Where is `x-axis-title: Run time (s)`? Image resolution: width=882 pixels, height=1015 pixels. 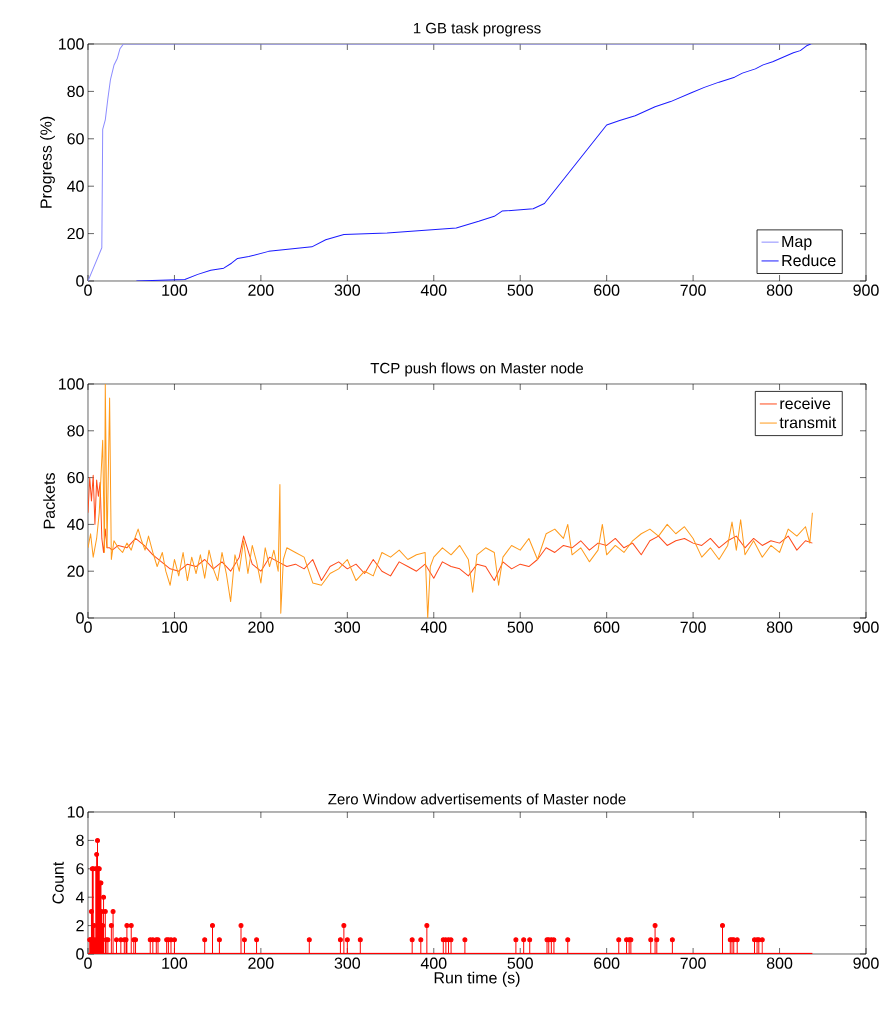 x-axis-title: Run time (s) is located at coordinates (477, 979).